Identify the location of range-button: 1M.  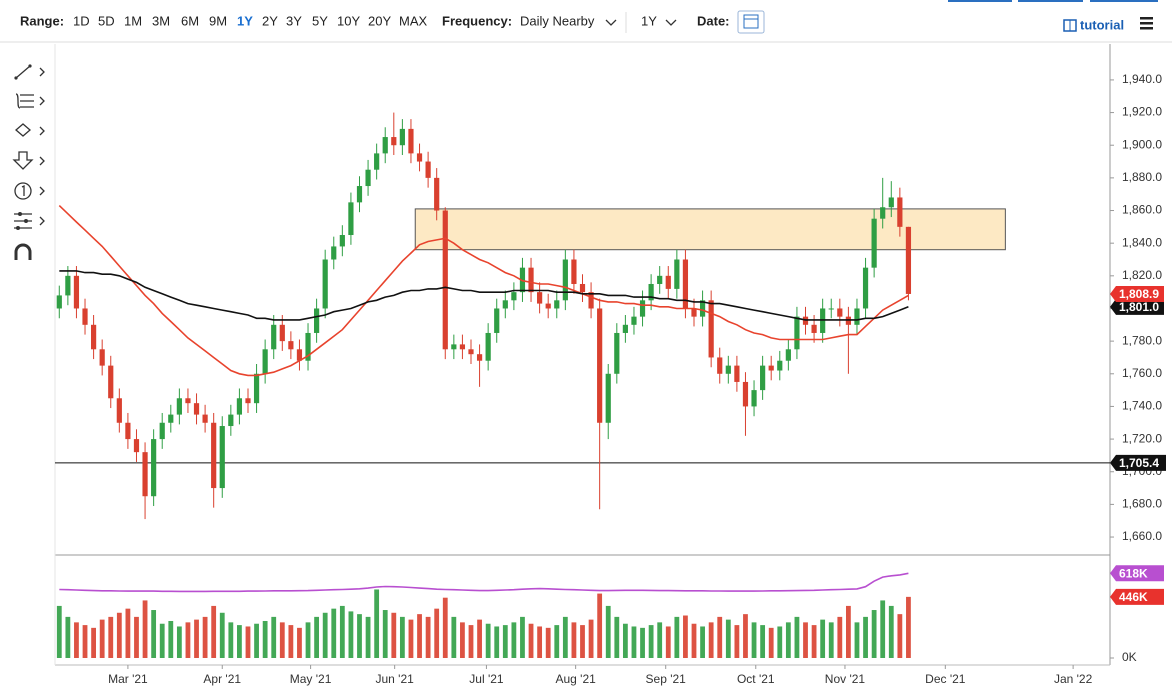
(133, 20).